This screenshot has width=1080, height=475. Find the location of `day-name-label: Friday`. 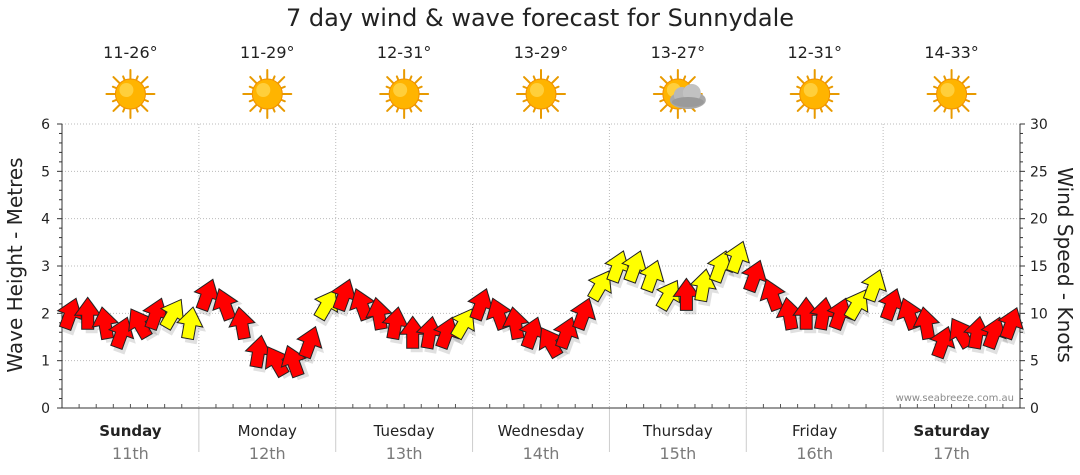

day-name-label: Friday is located at coordinates (815, 431).